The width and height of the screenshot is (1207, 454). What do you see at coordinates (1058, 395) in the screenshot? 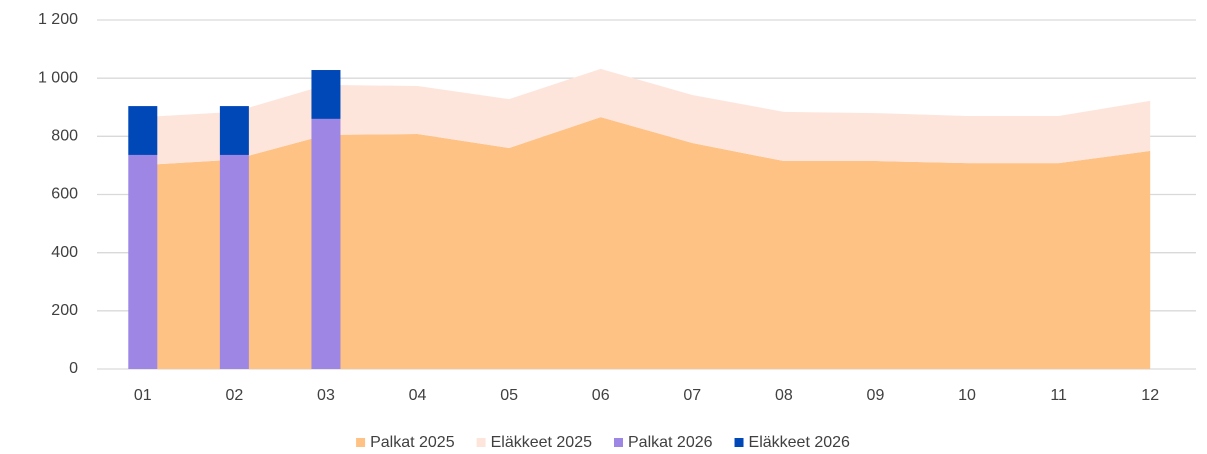
I see `x-tick-label: 11` at bounding box center [1058, 395].